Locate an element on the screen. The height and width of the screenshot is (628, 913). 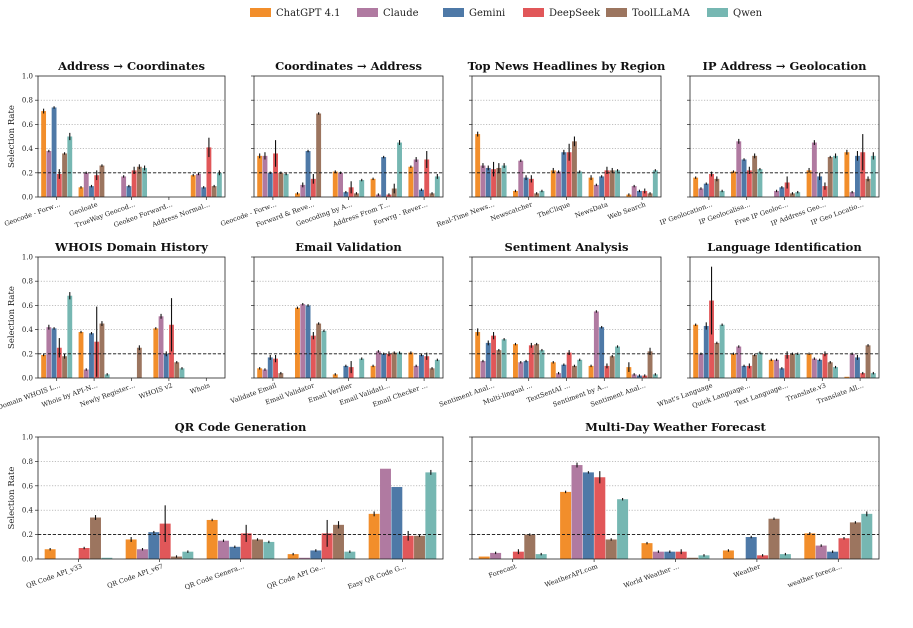
x-tick-label: TheClique is located at coordinates (553, 209).